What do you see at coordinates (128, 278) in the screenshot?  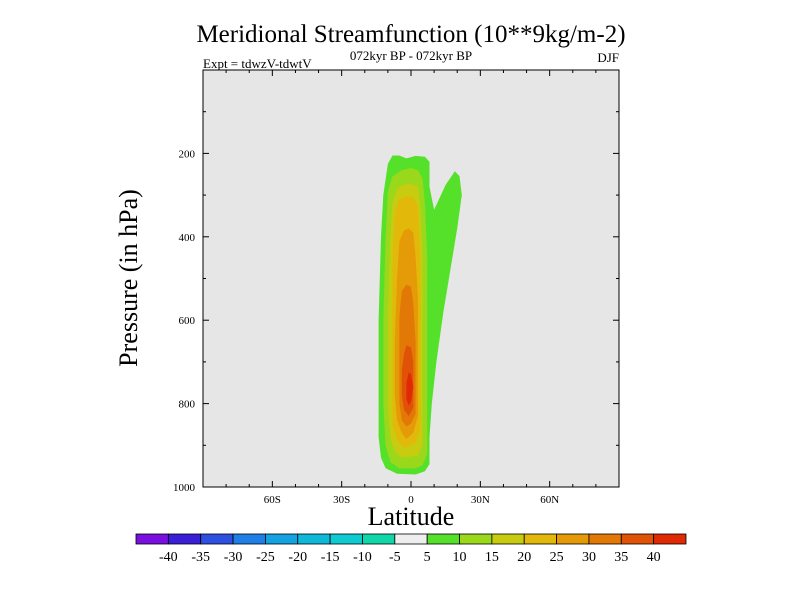 I see `y-axis-label: Pressure (in hPa)` at bounding box center [128, 278].